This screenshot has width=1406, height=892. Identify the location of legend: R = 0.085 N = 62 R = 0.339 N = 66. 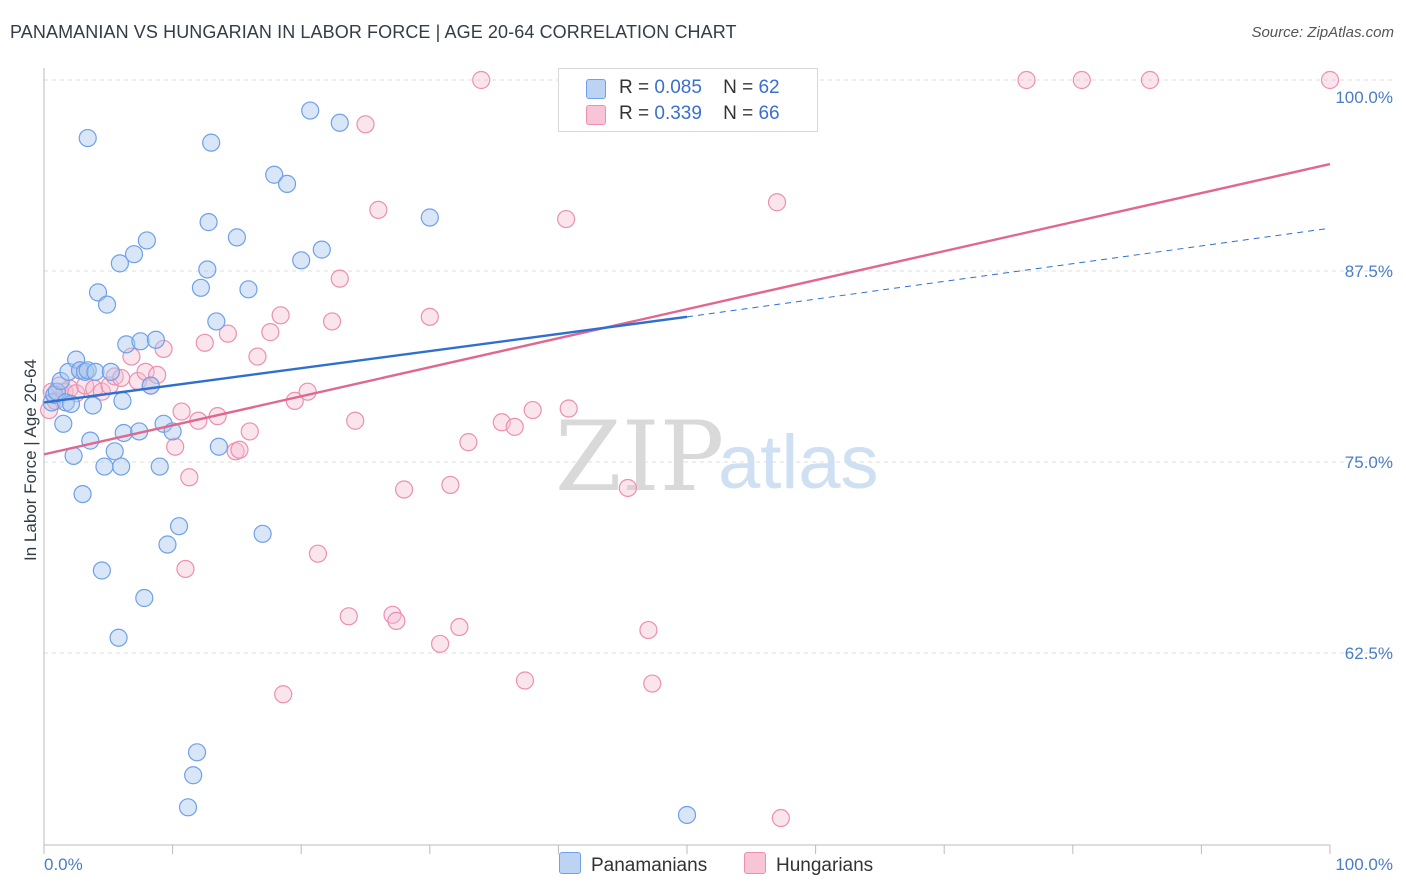
(688, 100).